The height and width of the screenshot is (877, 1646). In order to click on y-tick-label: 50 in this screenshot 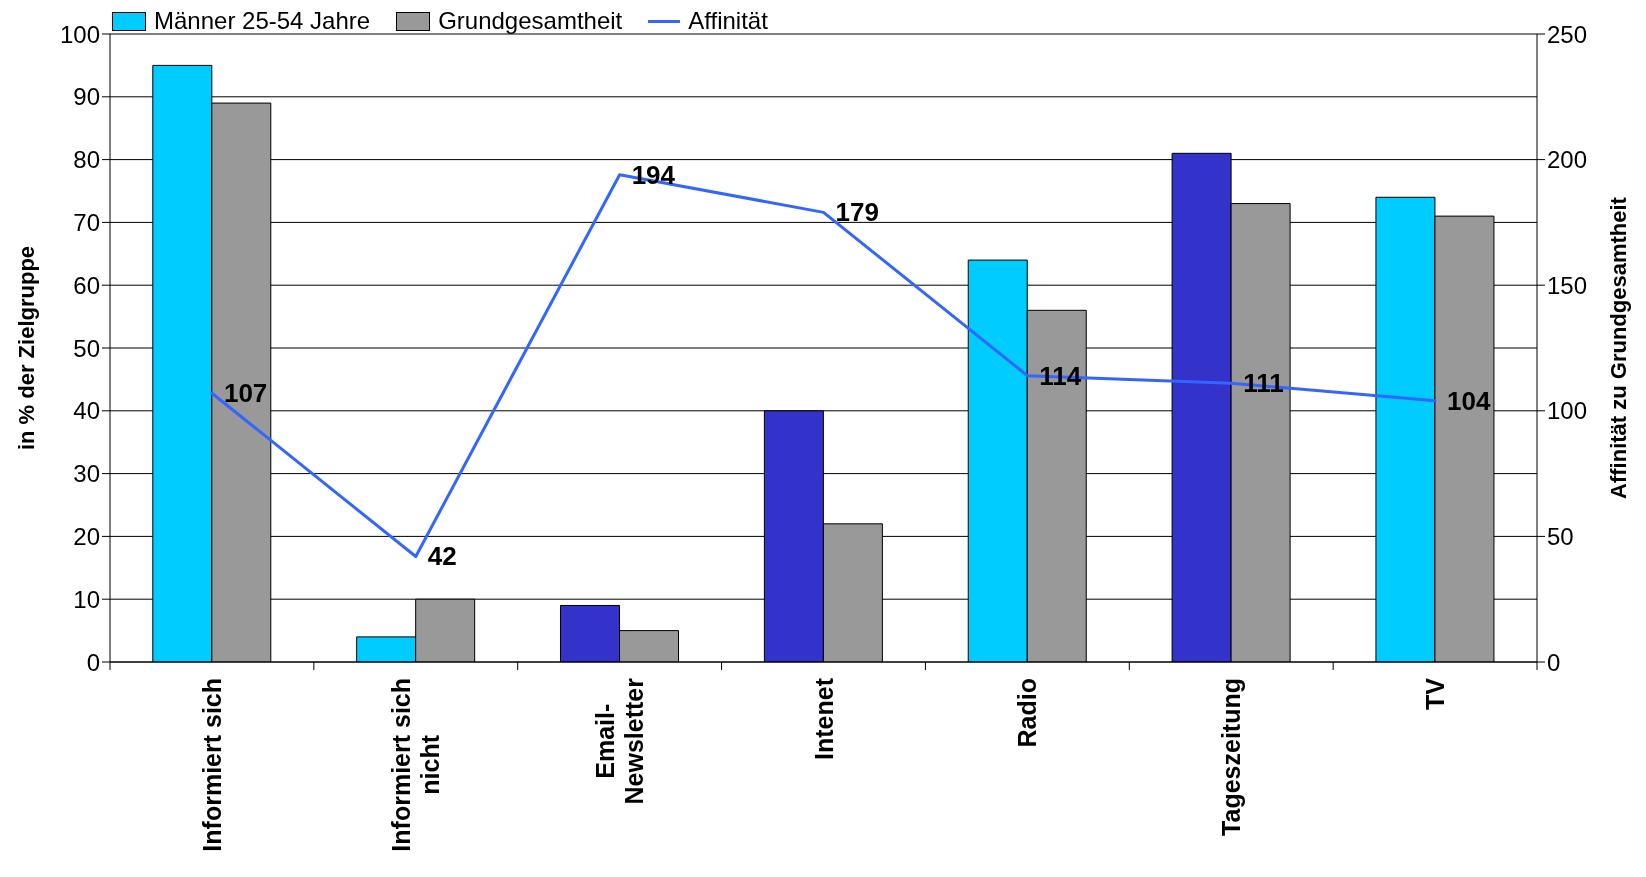, I will do `click(86, 348)`.